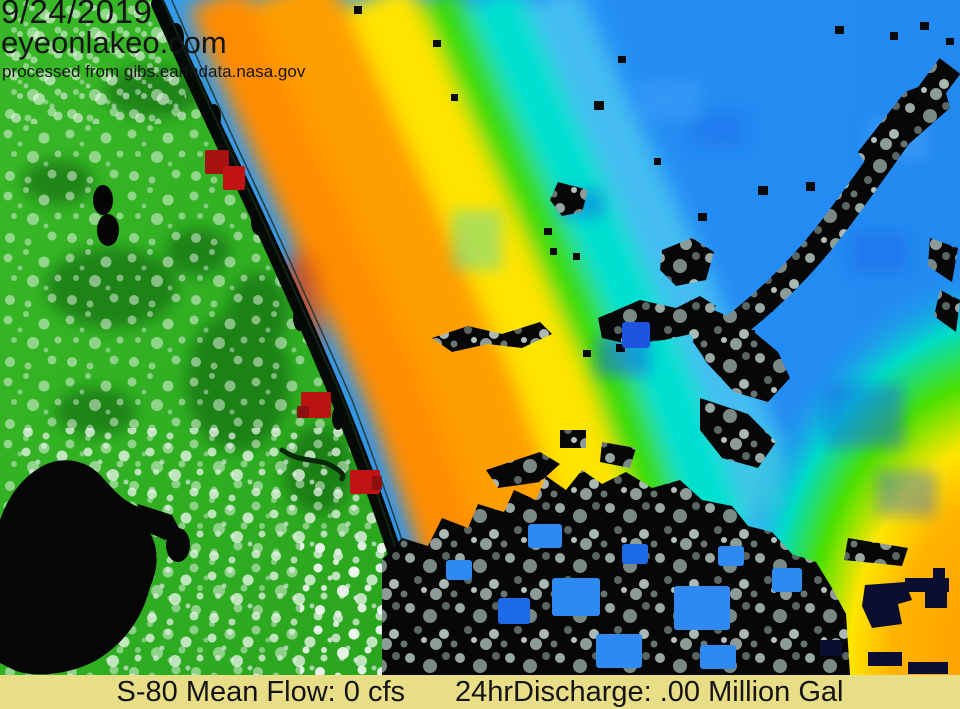 This screenshot has width=960, height=709. Describe the element at coordinates (616, 572) in the screenshot. I see `cloud-mass-bottom` at that location.